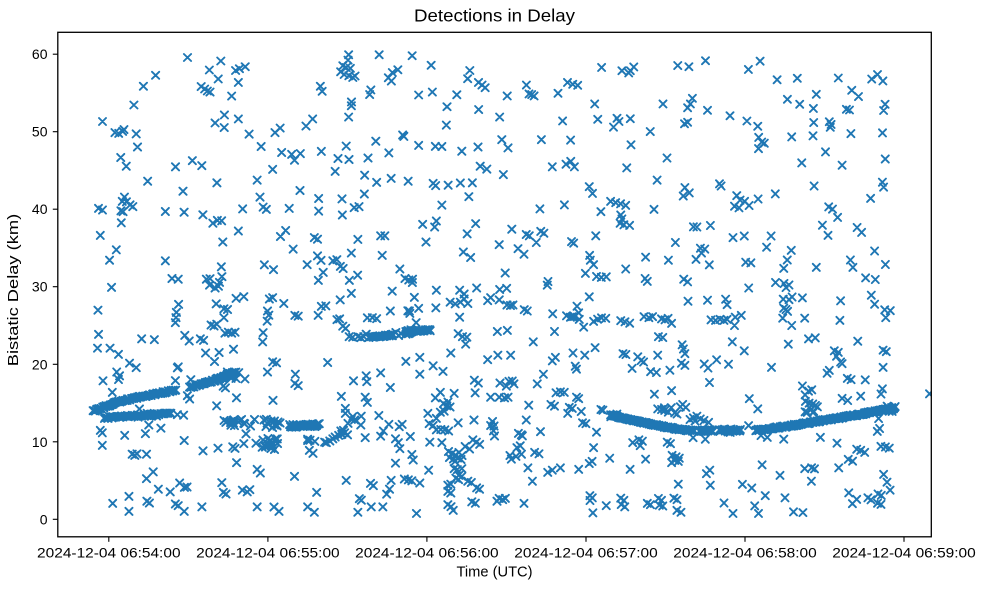 This screenshot has width=986, height=590. I want to click on svg-text: 30, so click(40, 287).